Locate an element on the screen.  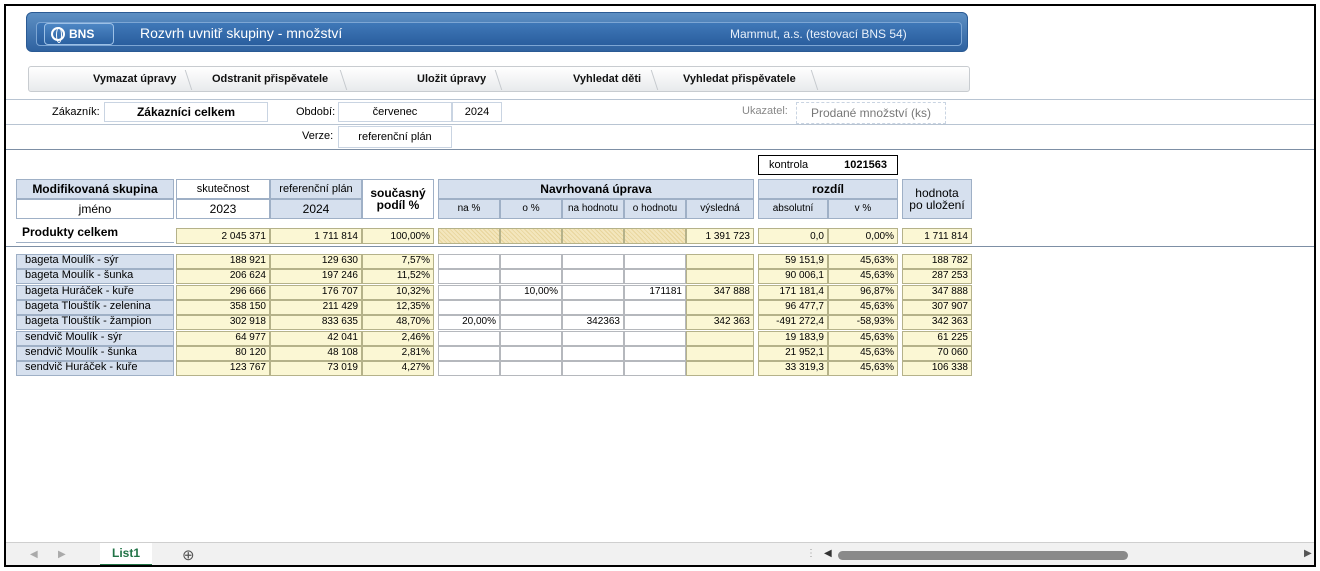
row-6-po: 70 060 is located at coordinates (937, 353).